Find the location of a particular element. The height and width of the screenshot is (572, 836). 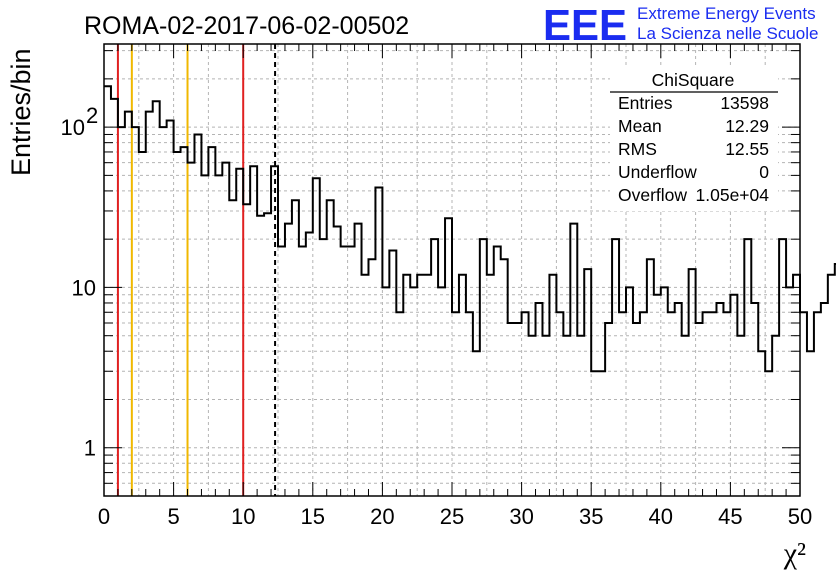

y-tick-label: 1 is located at coordinates (90, 448).